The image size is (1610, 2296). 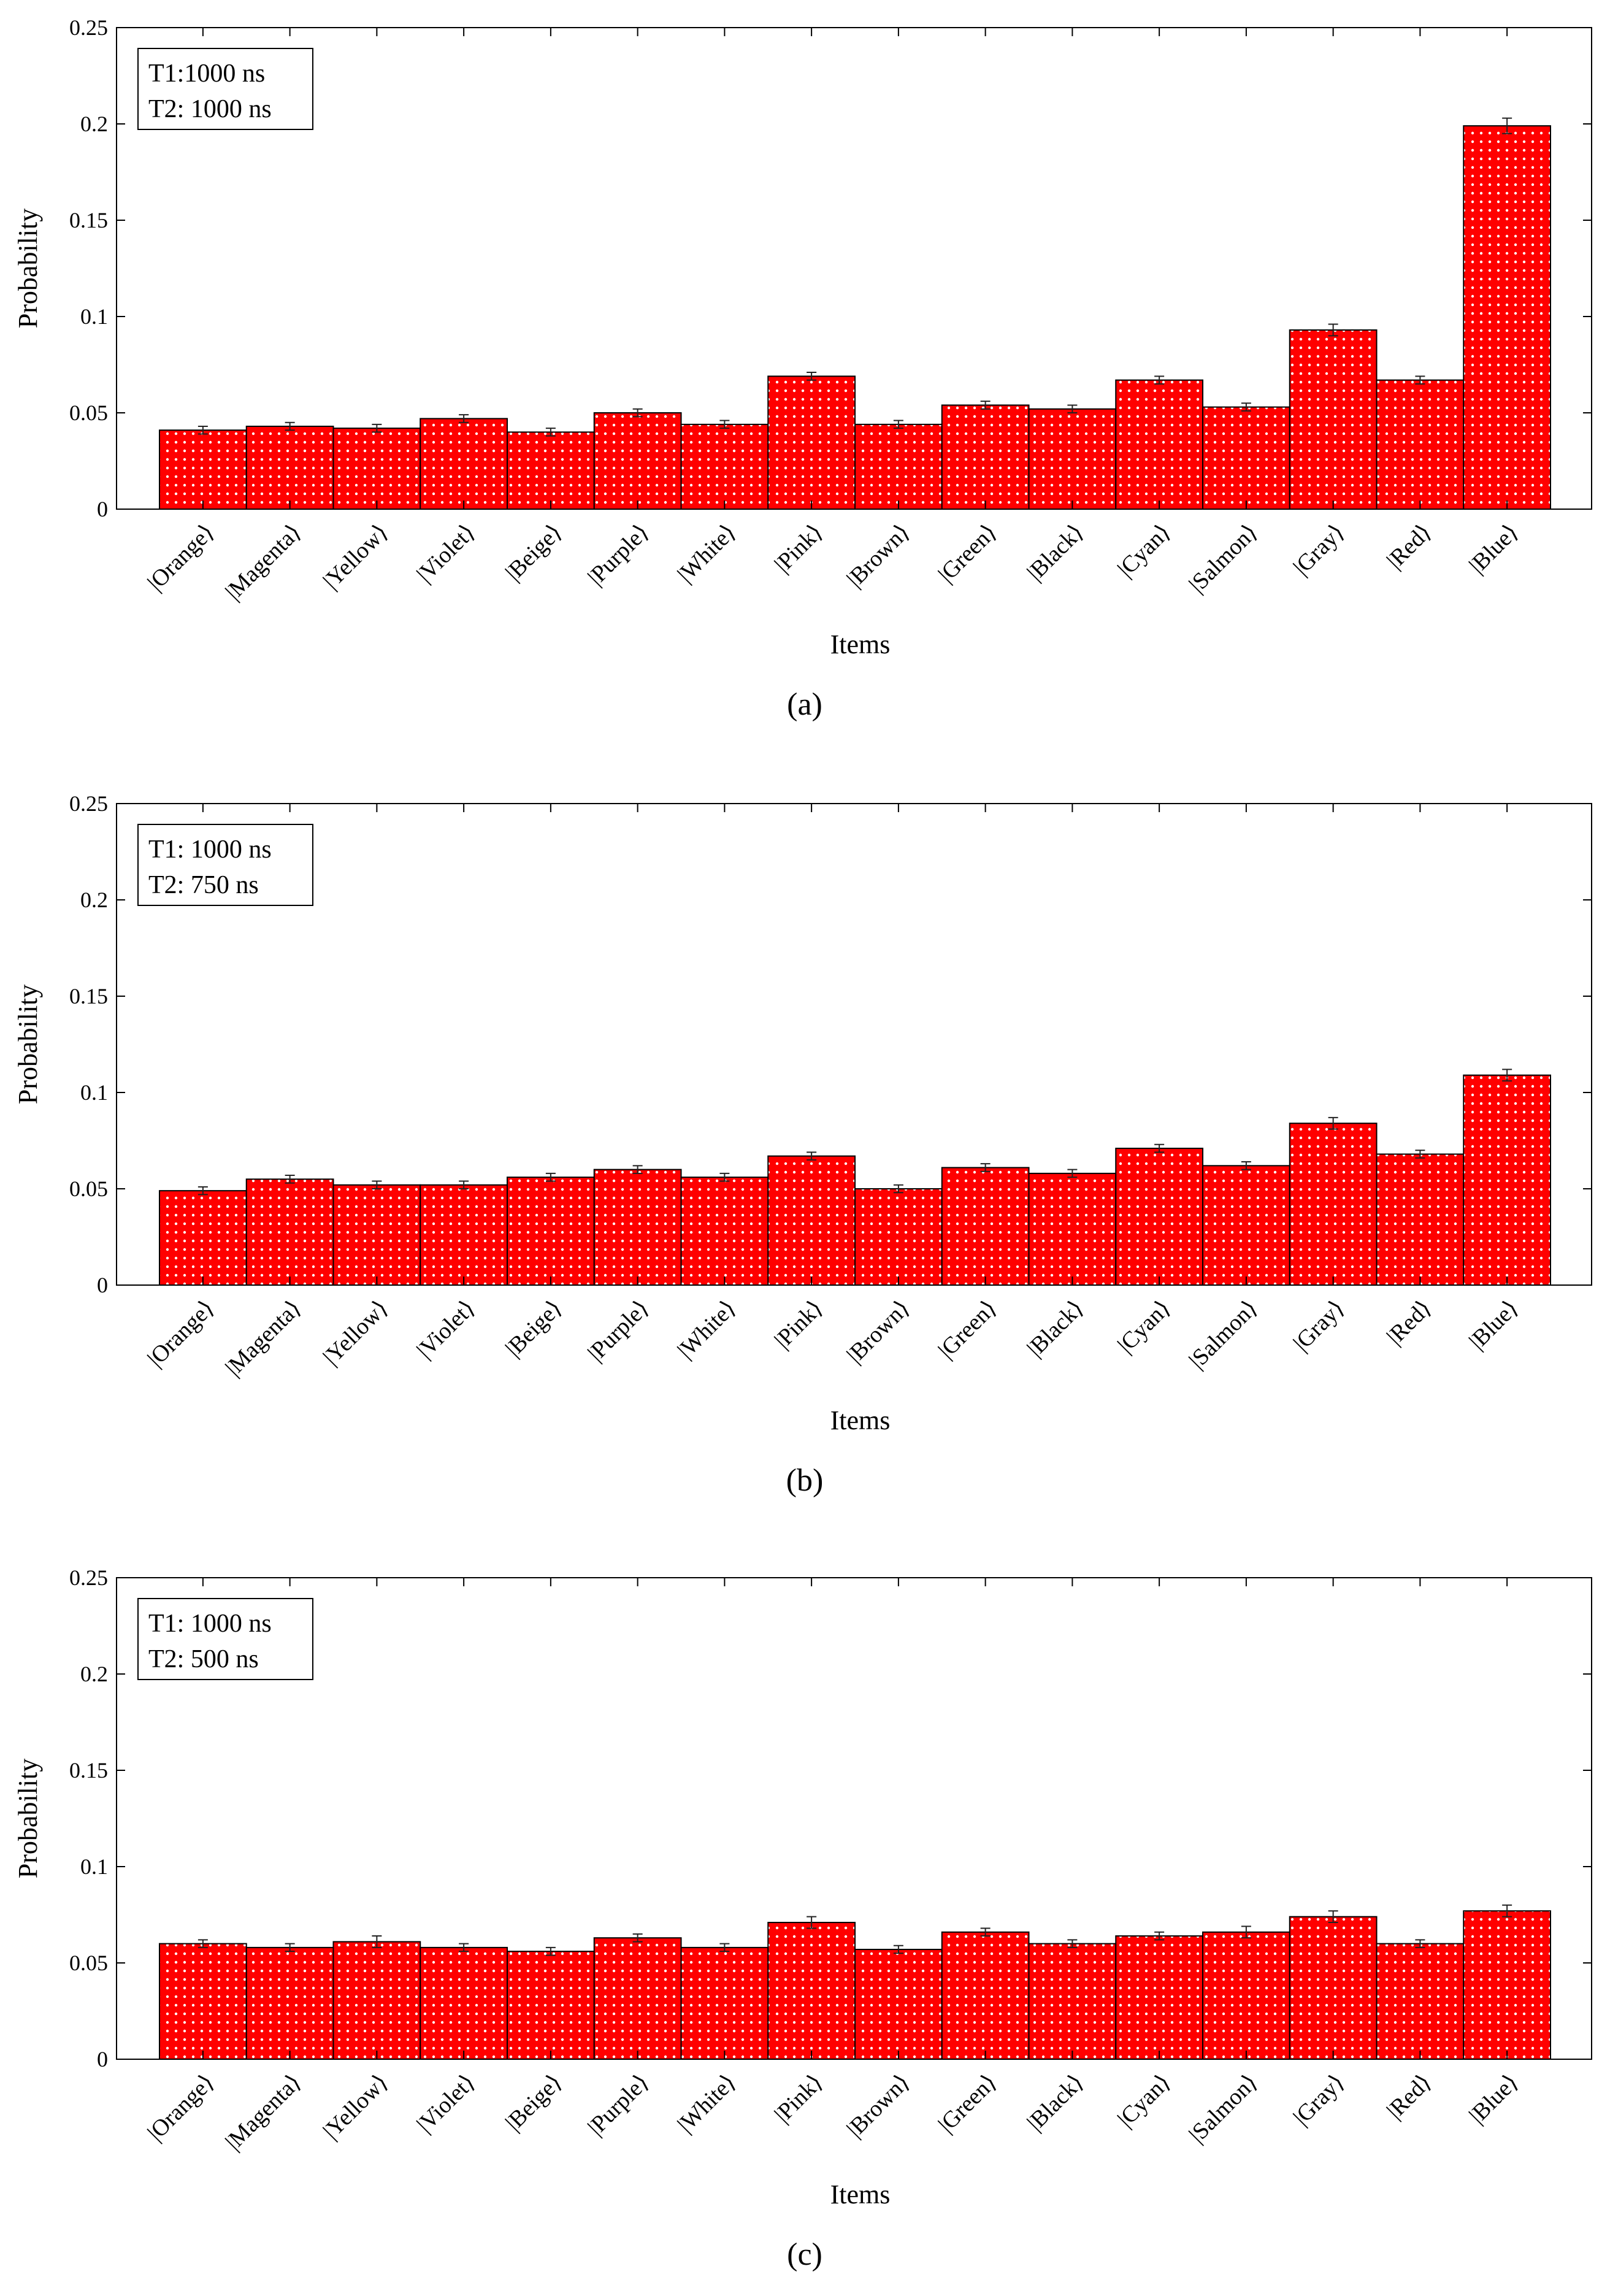 What do you see at coordinates (210, 109) in the screenshot?
I see `legend-line-2: T2: 1000 ns` at bounding box center [210, 109].